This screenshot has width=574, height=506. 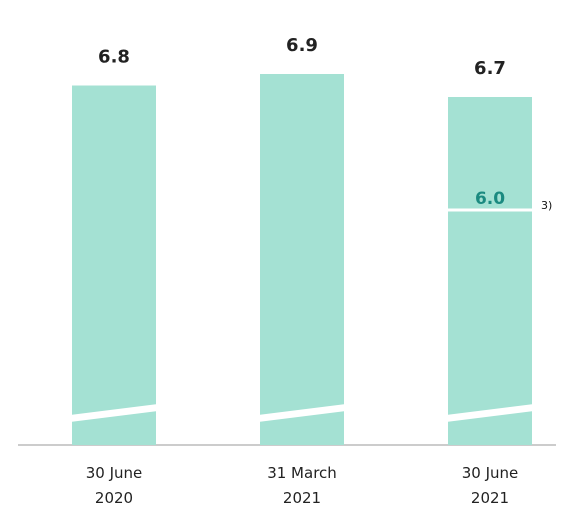 I want to click on category-label-3-line-1: 30 June, so click(x=490, y=473).